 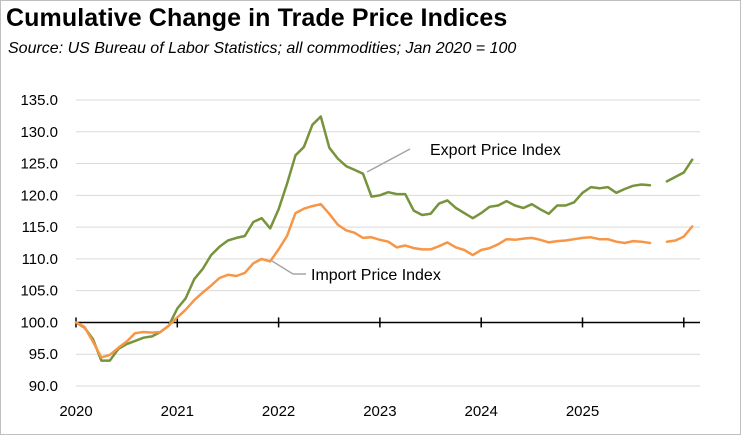 What do you see at coordinates (39, 164) in the screenshot?
I see `y-tick-label: 125.0` at bounding box center [39, 164].